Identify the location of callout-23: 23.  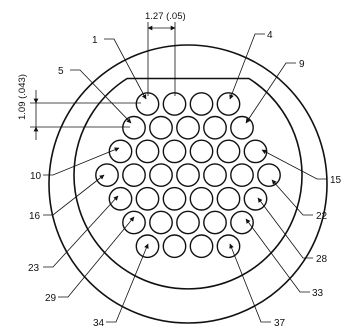
(34, 268).